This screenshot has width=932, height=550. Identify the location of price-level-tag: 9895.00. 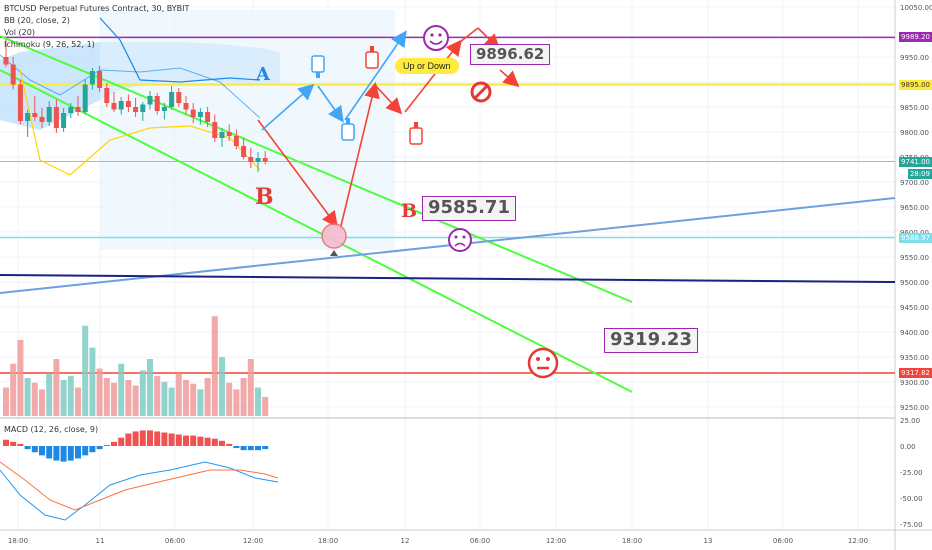
(915, 84).